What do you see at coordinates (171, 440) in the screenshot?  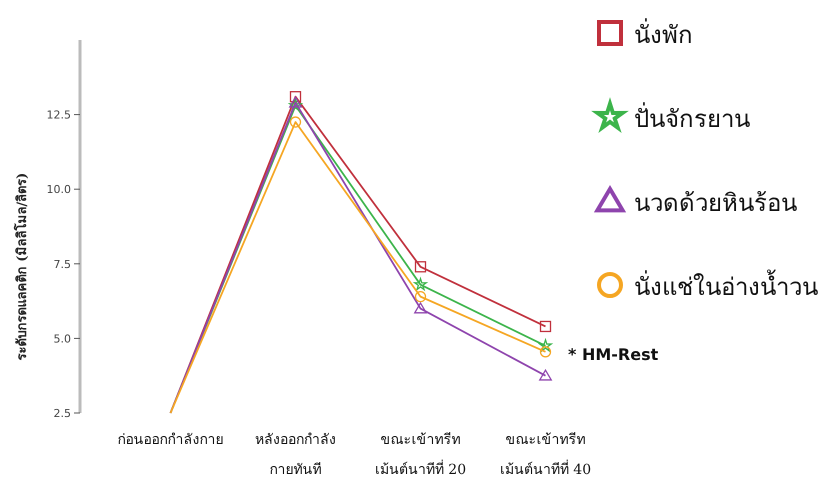 I see `x-tick-label: ก่อนออกกำลังกาย` at bounding box center [171, 440].